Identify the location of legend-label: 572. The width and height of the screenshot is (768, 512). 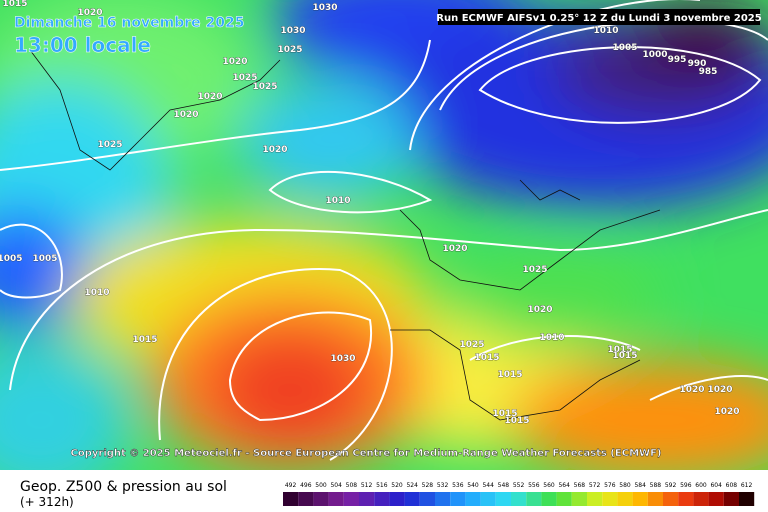
(595, 485).